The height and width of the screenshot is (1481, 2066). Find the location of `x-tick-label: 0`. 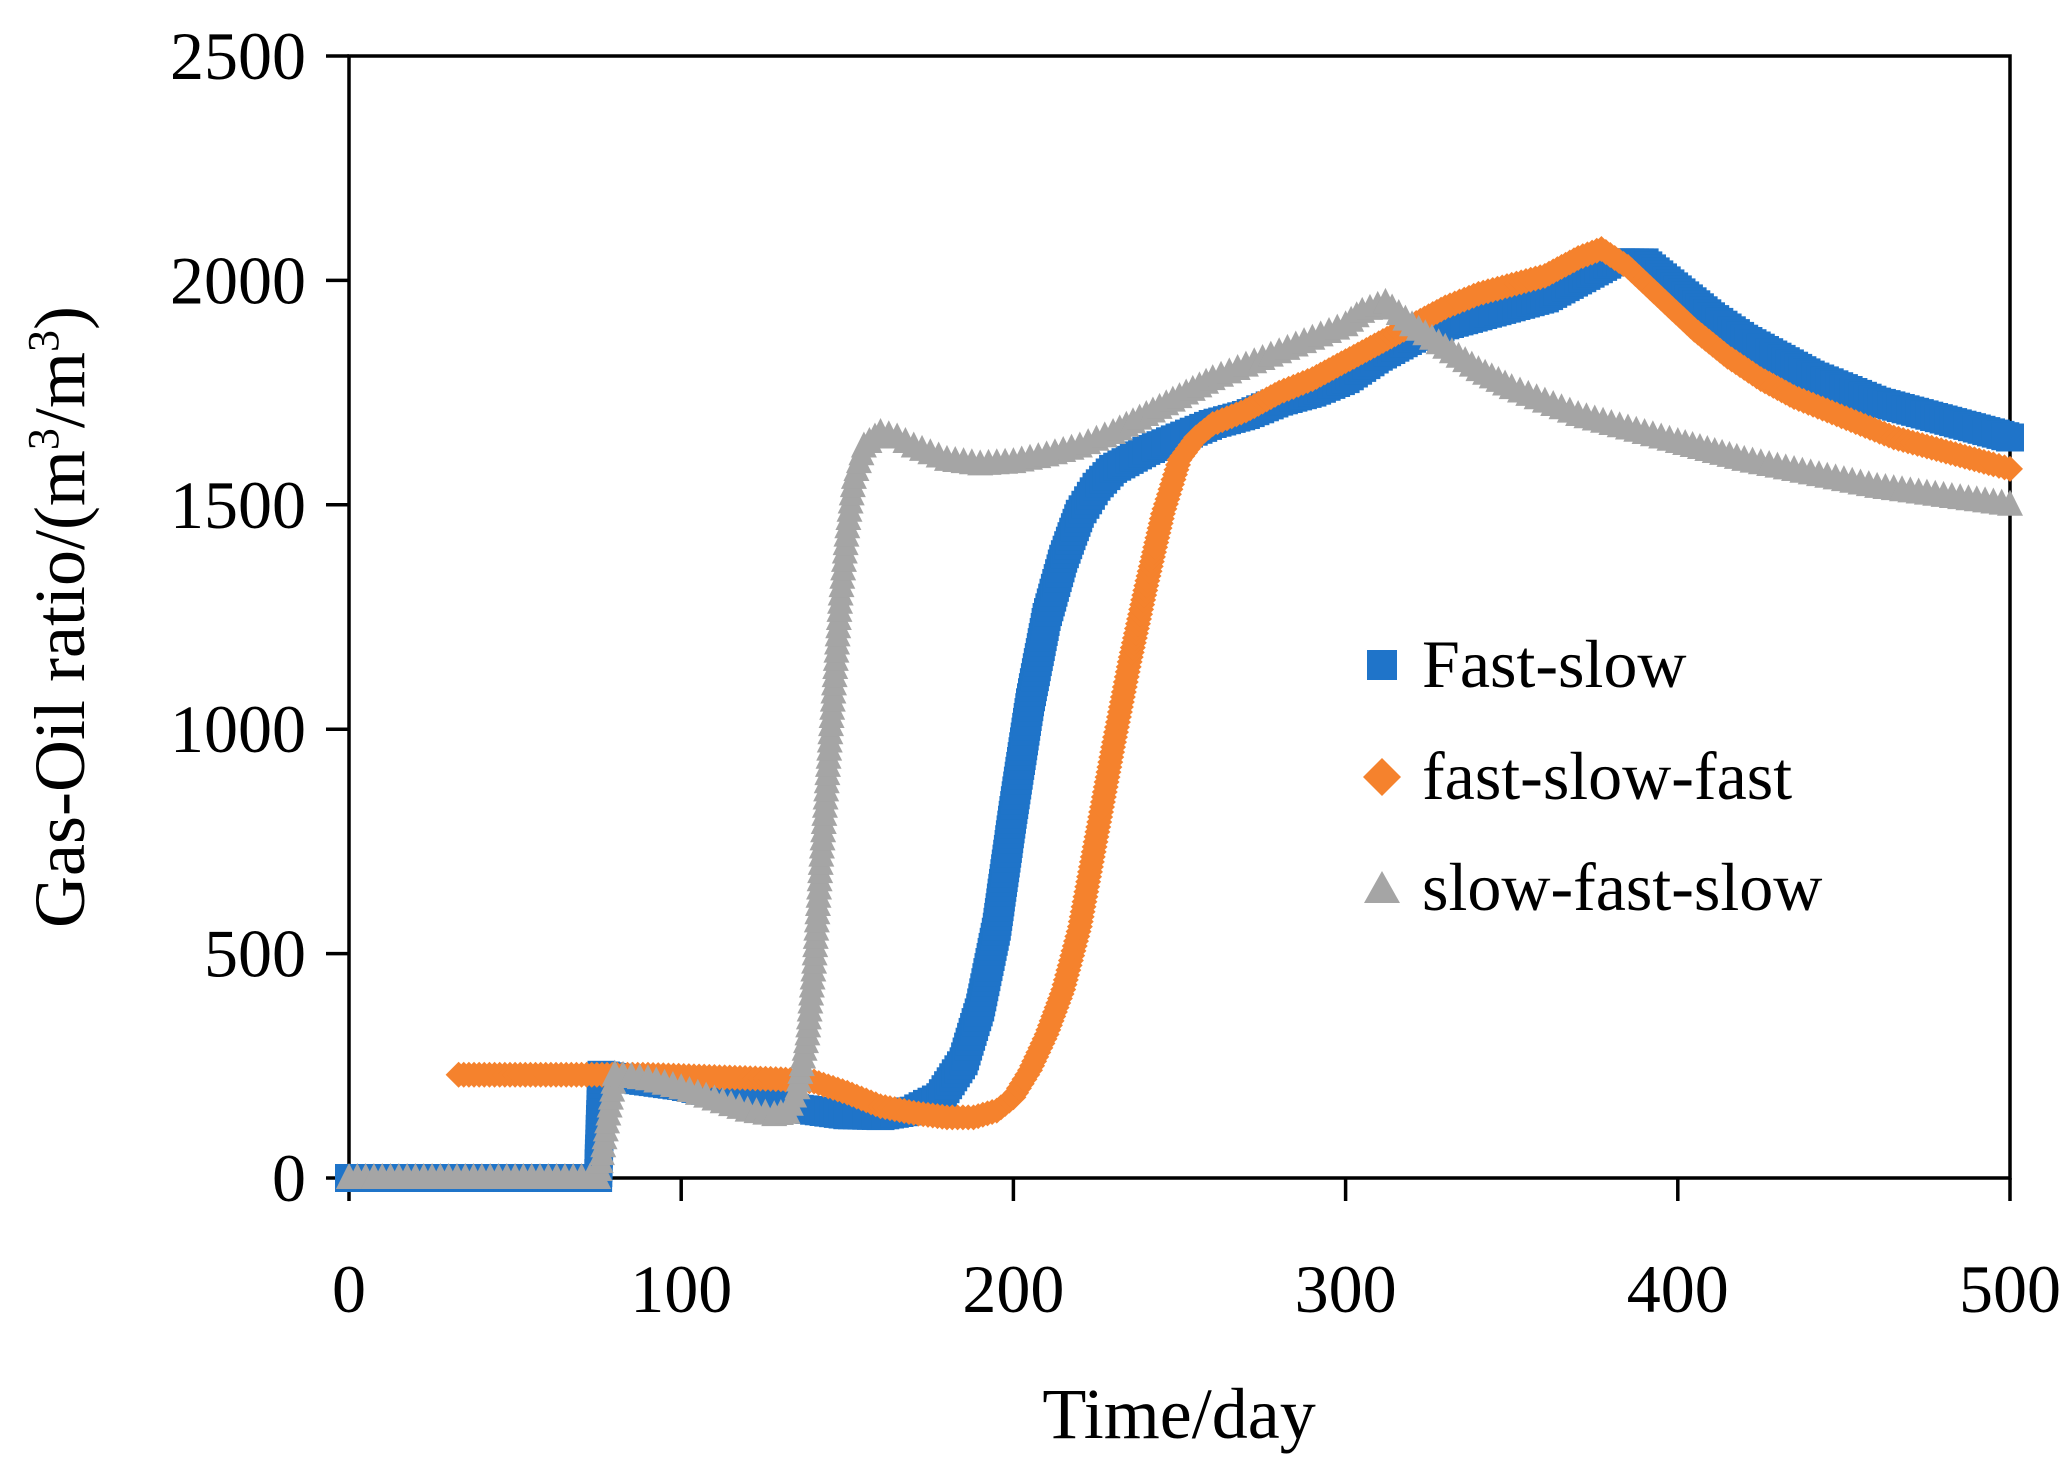

x-tick-label: 0 is located at coordinates (349, 1289).